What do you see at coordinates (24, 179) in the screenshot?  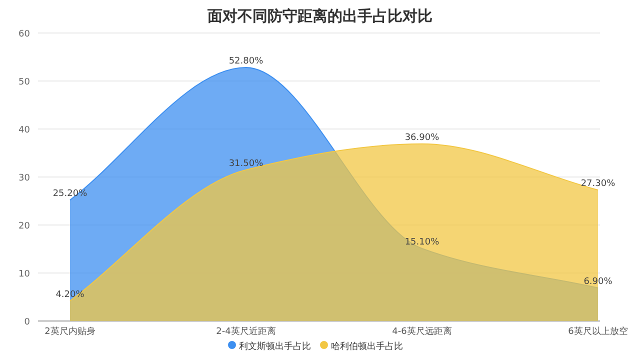 I see `y-tick-label: 30` at bounding box center [24, 179].